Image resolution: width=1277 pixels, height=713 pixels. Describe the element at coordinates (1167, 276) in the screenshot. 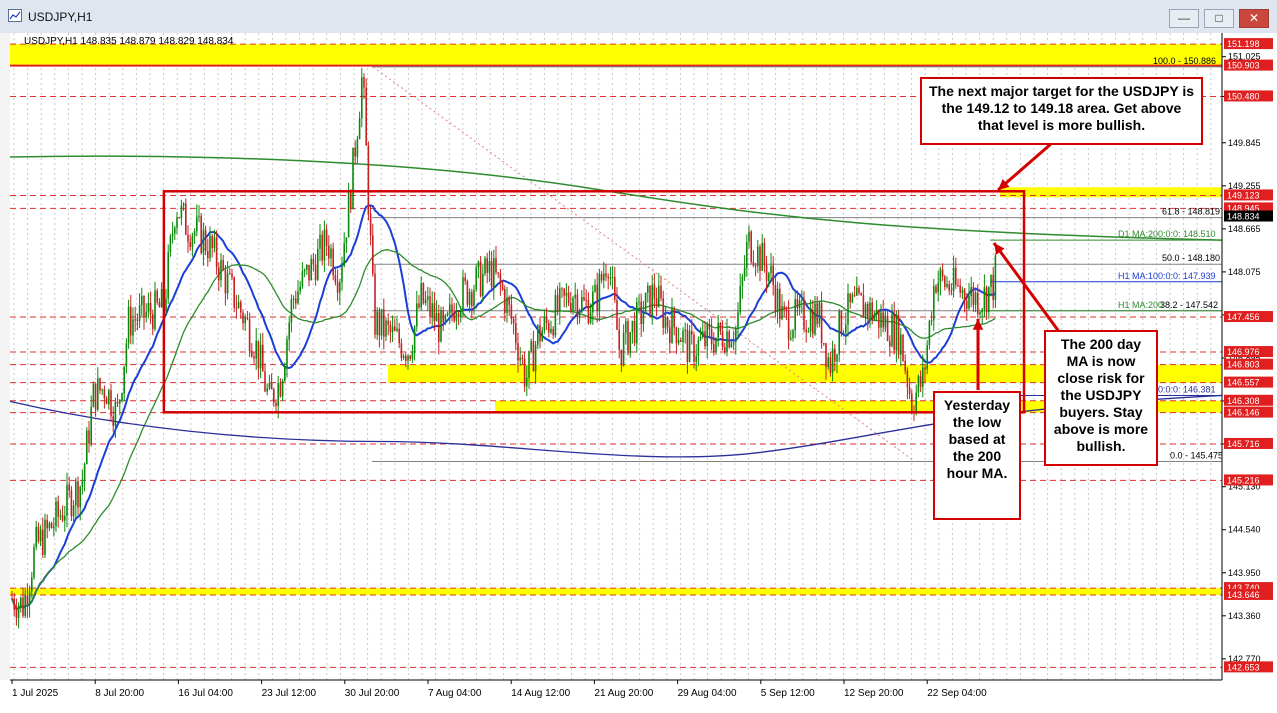

I see `ma-label: H1 MA:100:0:0: 147.939` at that location.